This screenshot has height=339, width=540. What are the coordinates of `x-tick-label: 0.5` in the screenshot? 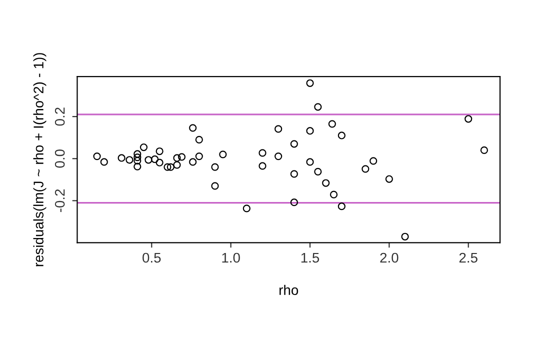 It's located at (151, 257).